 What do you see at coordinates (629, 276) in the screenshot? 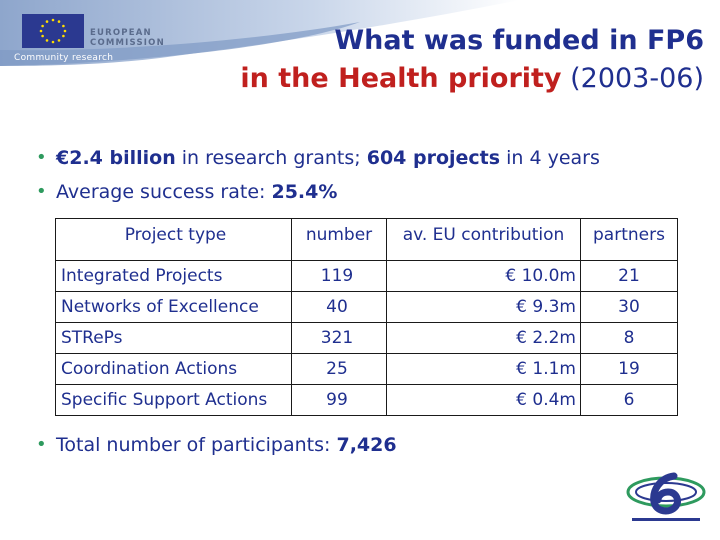
I see `cell-partners: 21` at bounding box center [629, 276].